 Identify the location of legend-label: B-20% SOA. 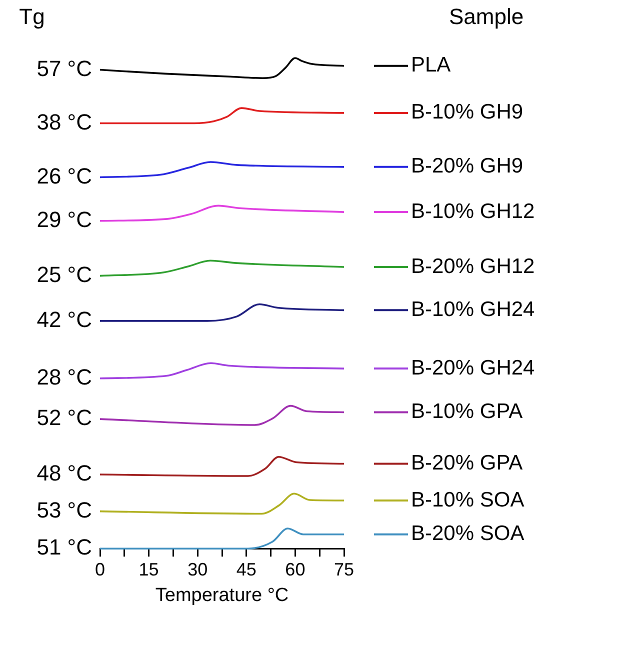
(467, 534).